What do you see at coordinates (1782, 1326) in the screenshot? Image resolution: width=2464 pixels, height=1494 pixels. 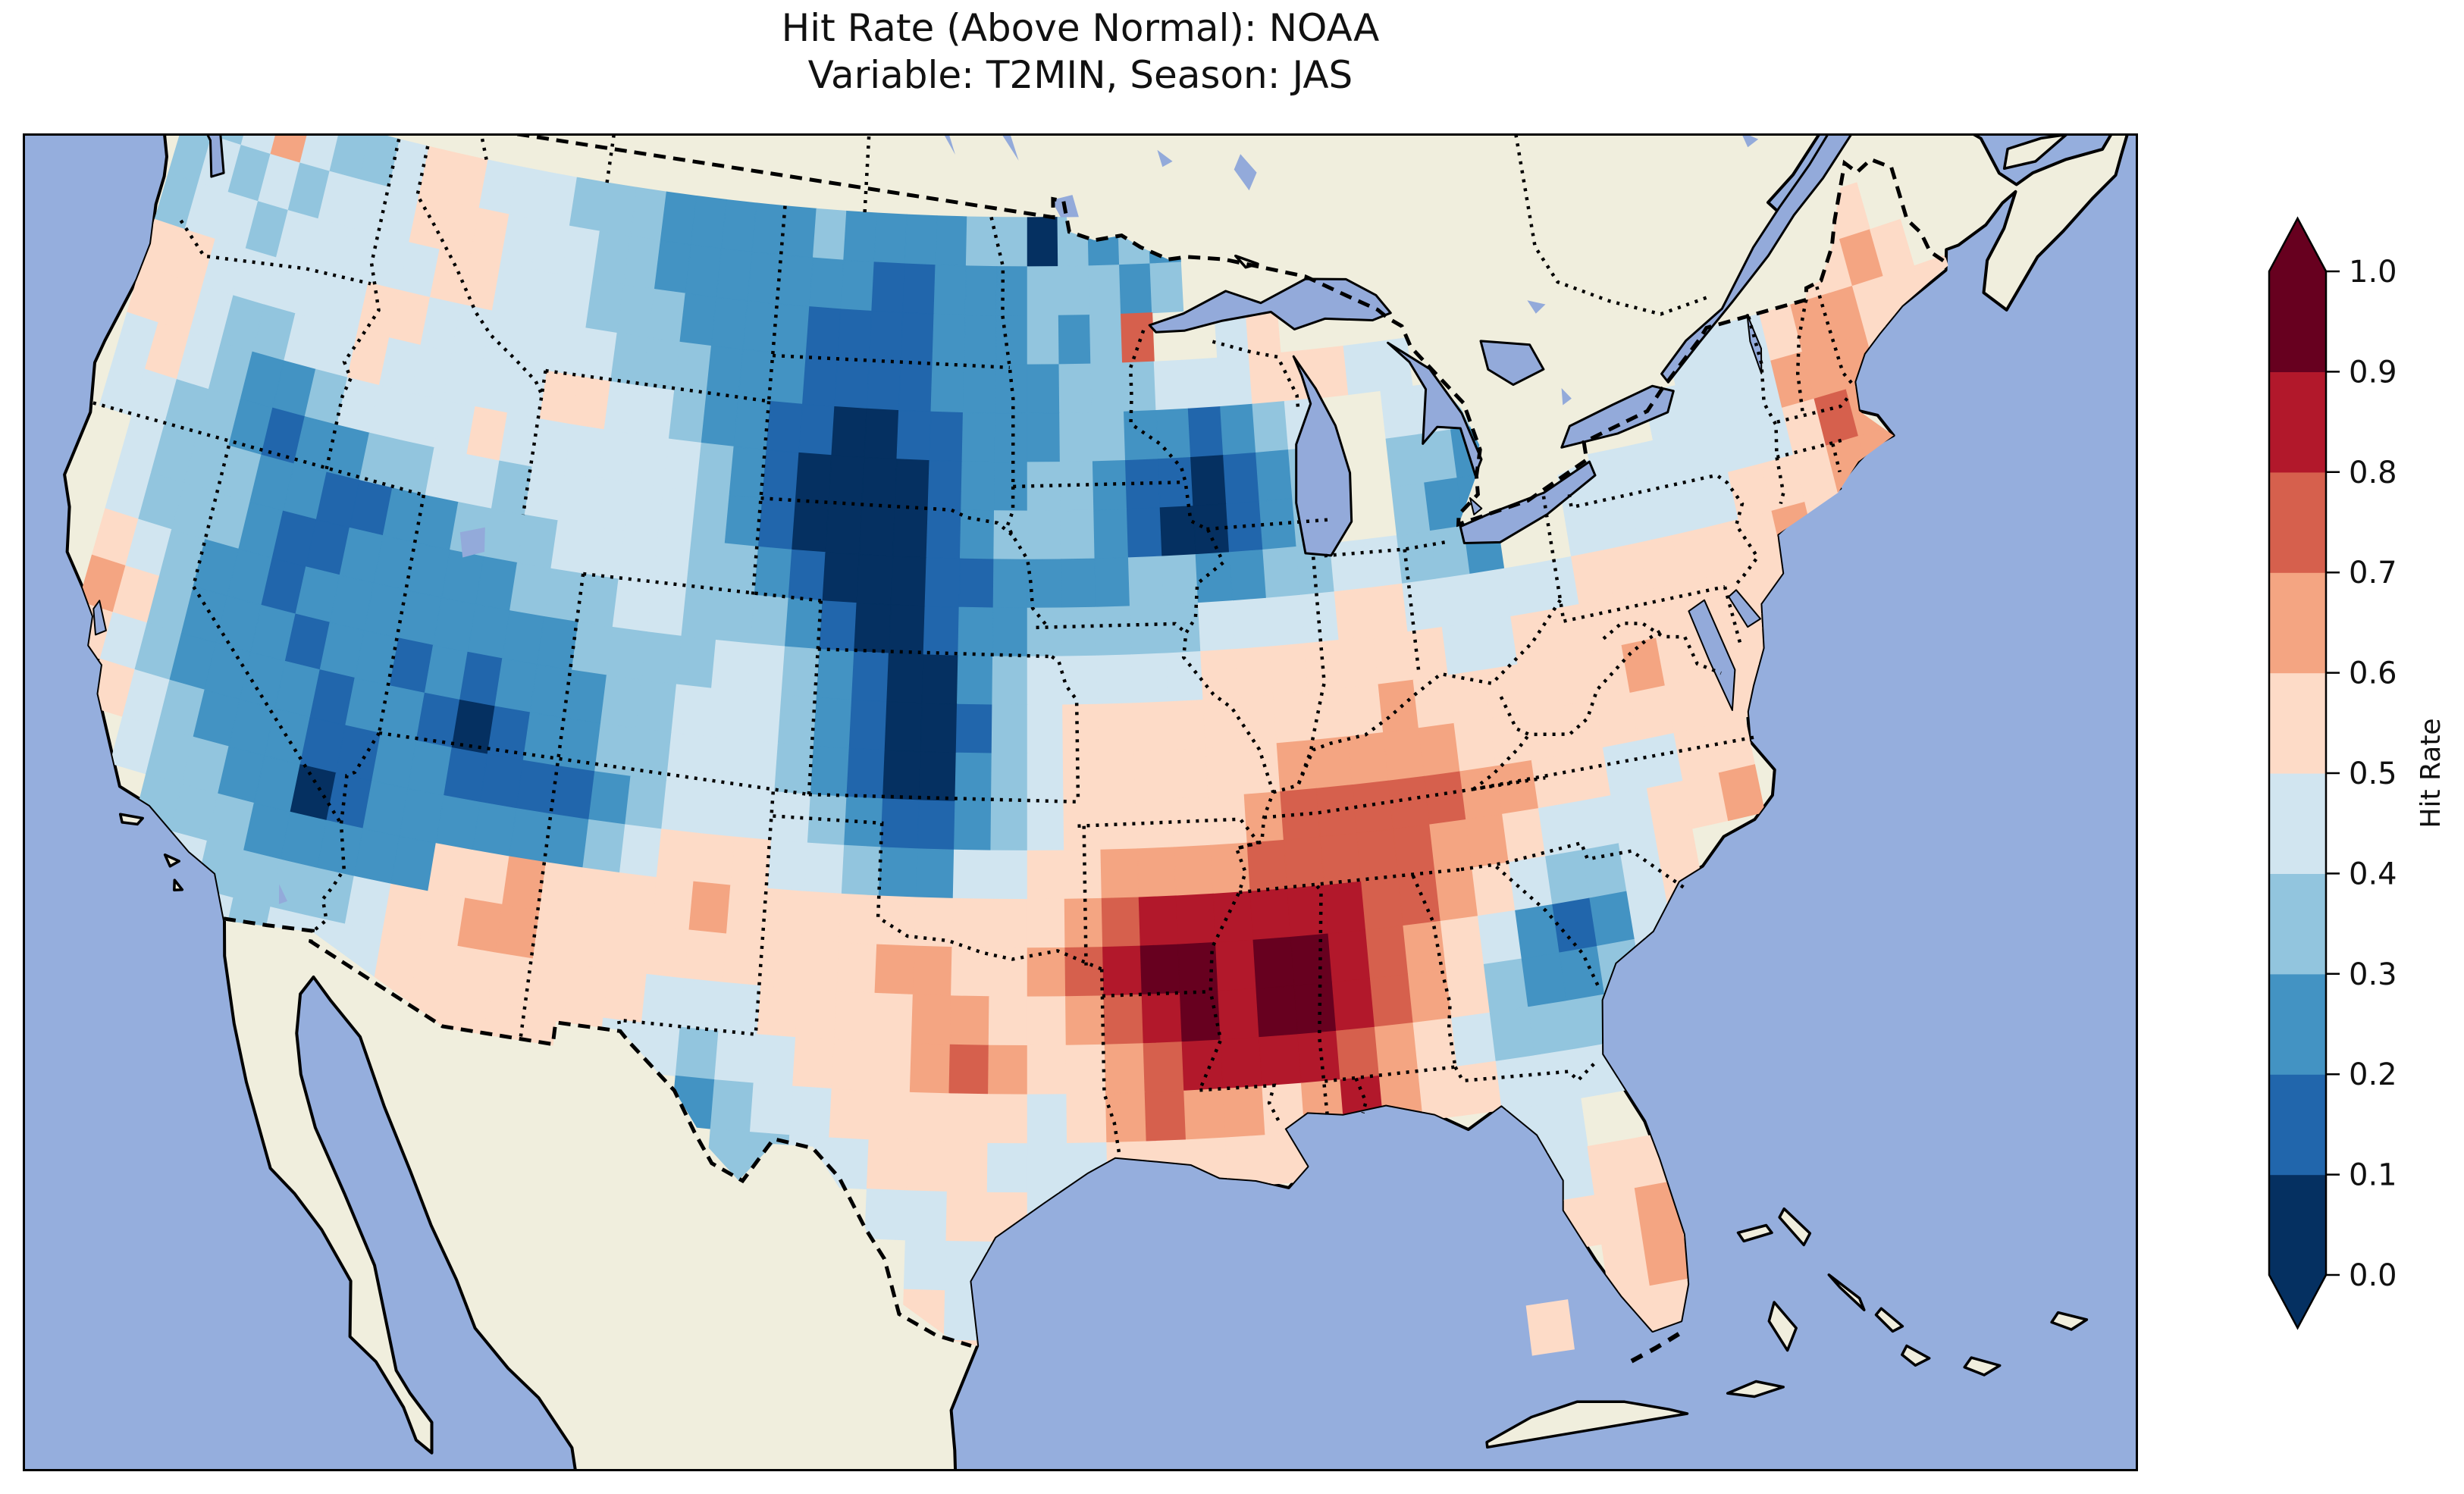 I see `island` at bounding box center [1782, 1326].